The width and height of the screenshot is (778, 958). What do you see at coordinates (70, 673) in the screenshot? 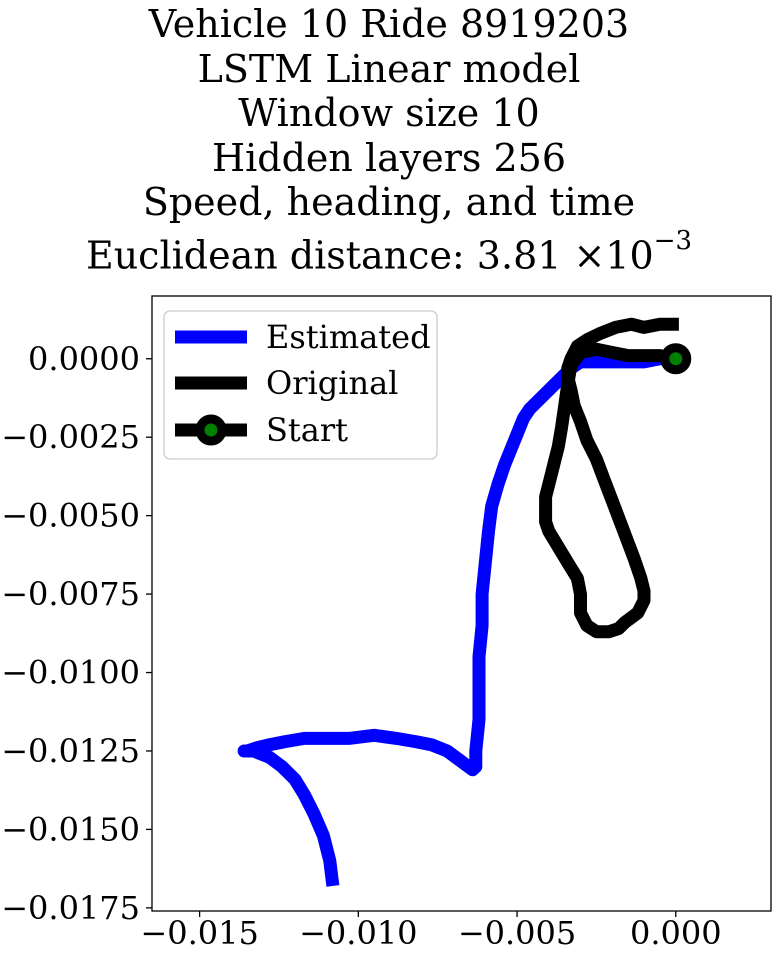
I see `y-tick-label: −0.0100` at bounding box center [70, 673].